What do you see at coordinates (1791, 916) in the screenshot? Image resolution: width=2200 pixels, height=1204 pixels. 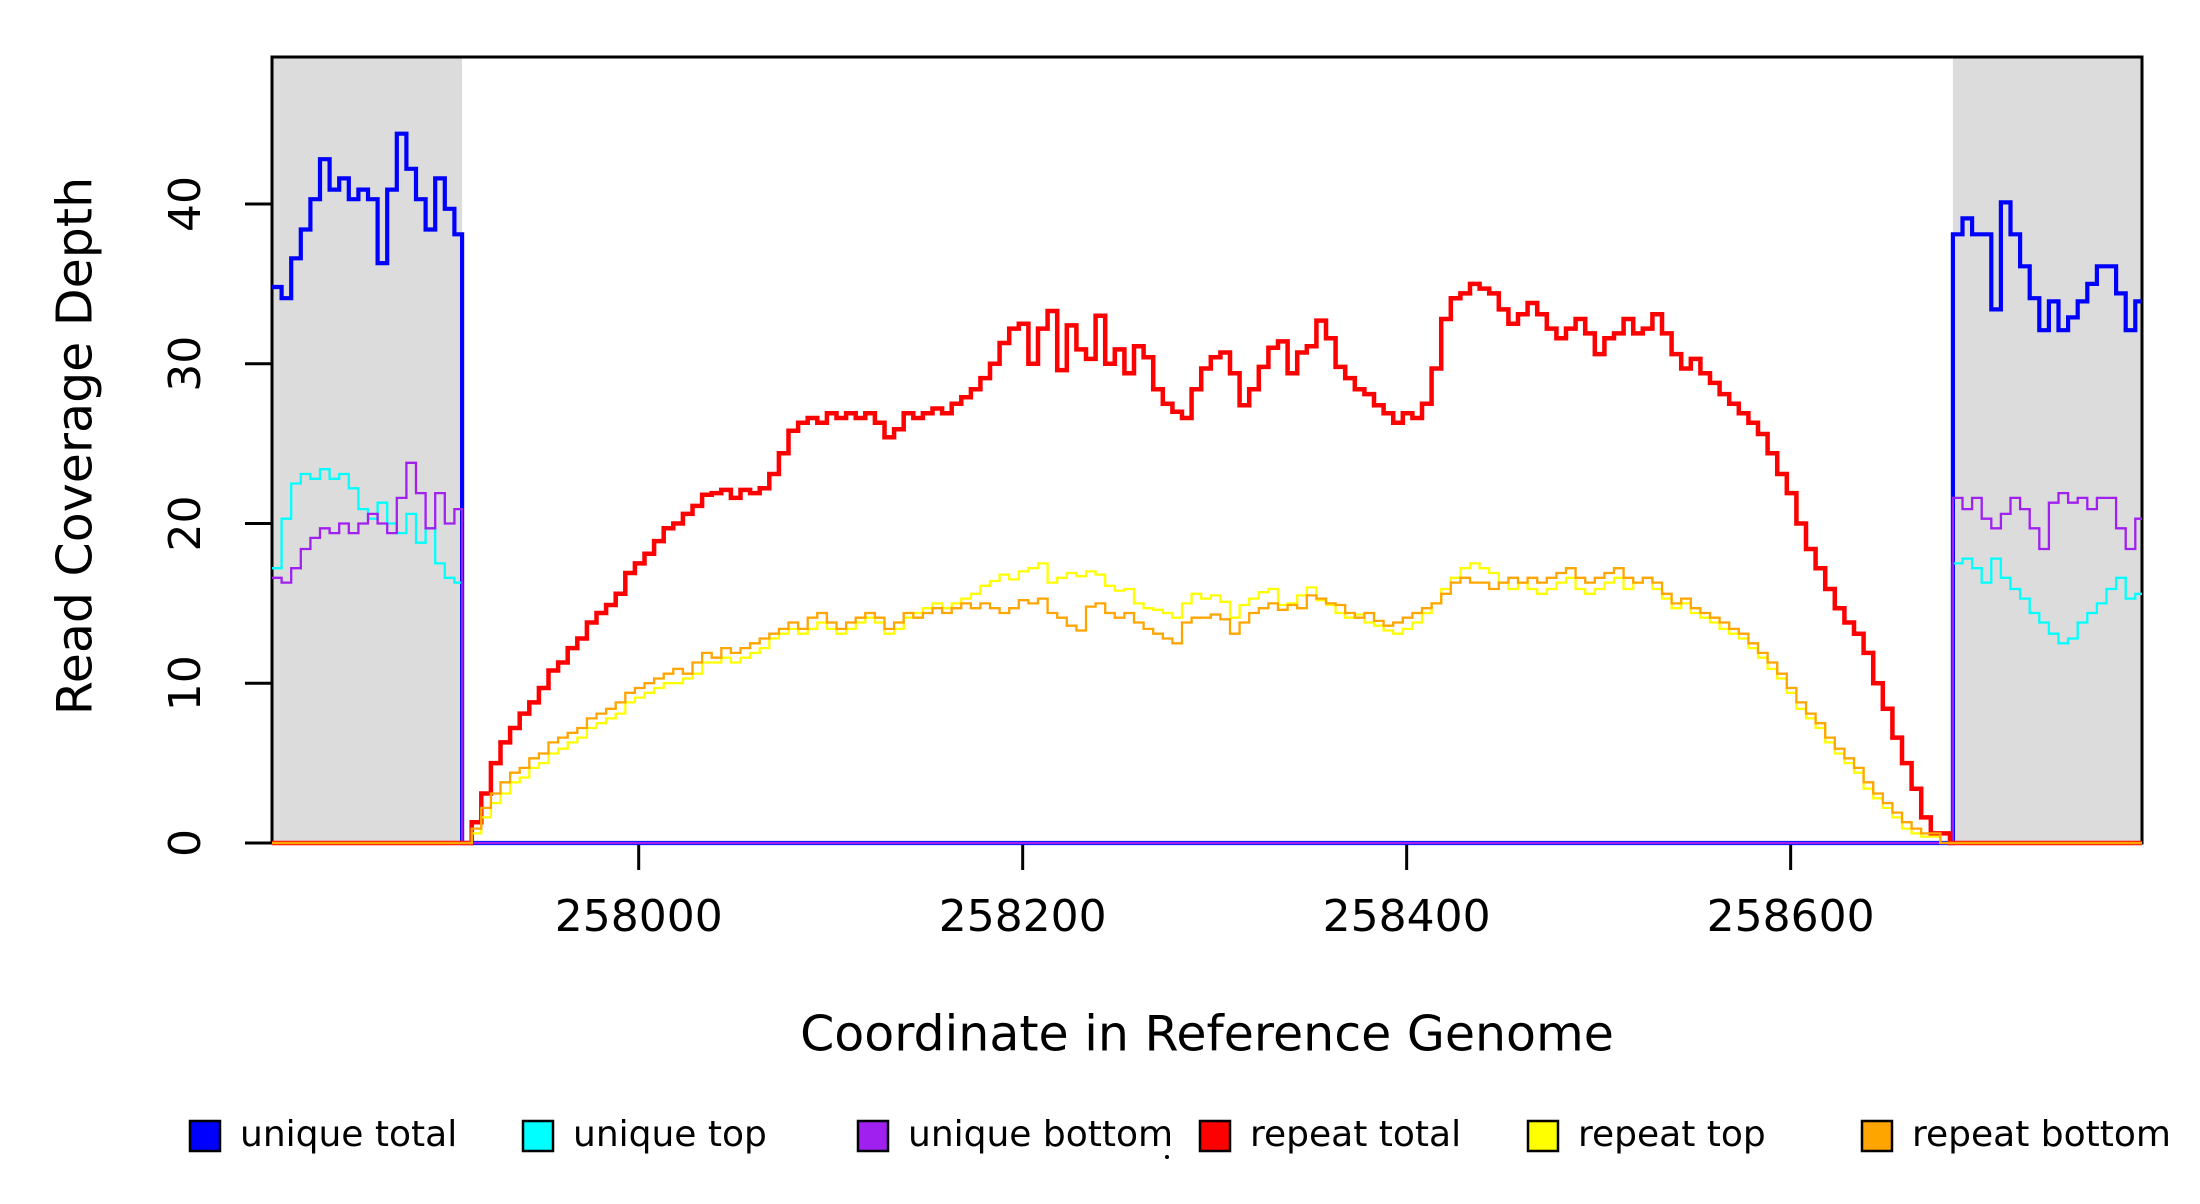 I see `x-tick-label: 258600` at bounding box center [1791, 916].